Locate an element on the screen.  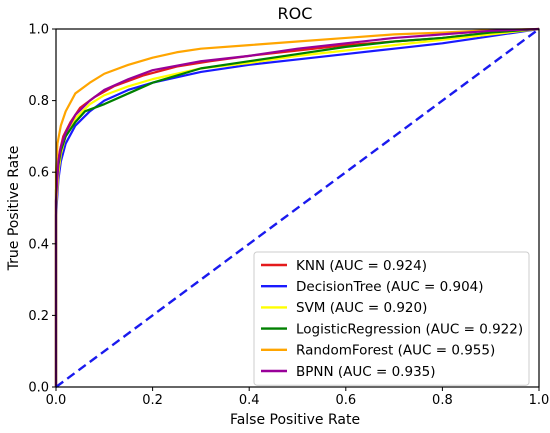
y-tick-label: 0.2 is located at coordinates (38, 316).